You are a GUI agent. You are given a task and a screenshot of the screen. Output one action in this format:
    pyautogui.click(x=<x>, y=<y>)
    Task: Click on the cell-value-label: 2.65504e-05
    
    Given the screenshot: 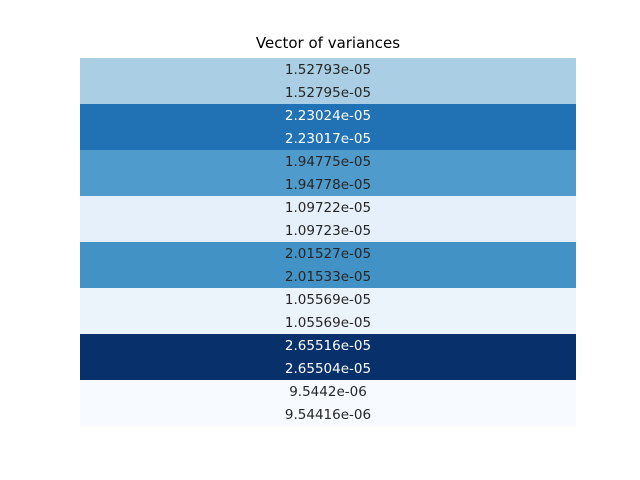 What is the action you would take?
    pyautogui.click(x=328, y=369)
    